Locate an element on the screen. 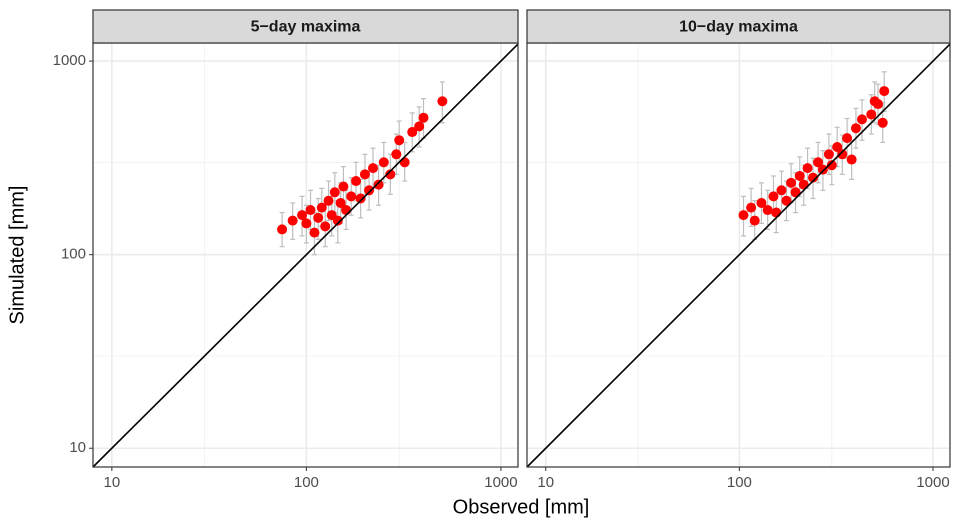  y-tick-label: 1000 is located at coordinates (69, 60).